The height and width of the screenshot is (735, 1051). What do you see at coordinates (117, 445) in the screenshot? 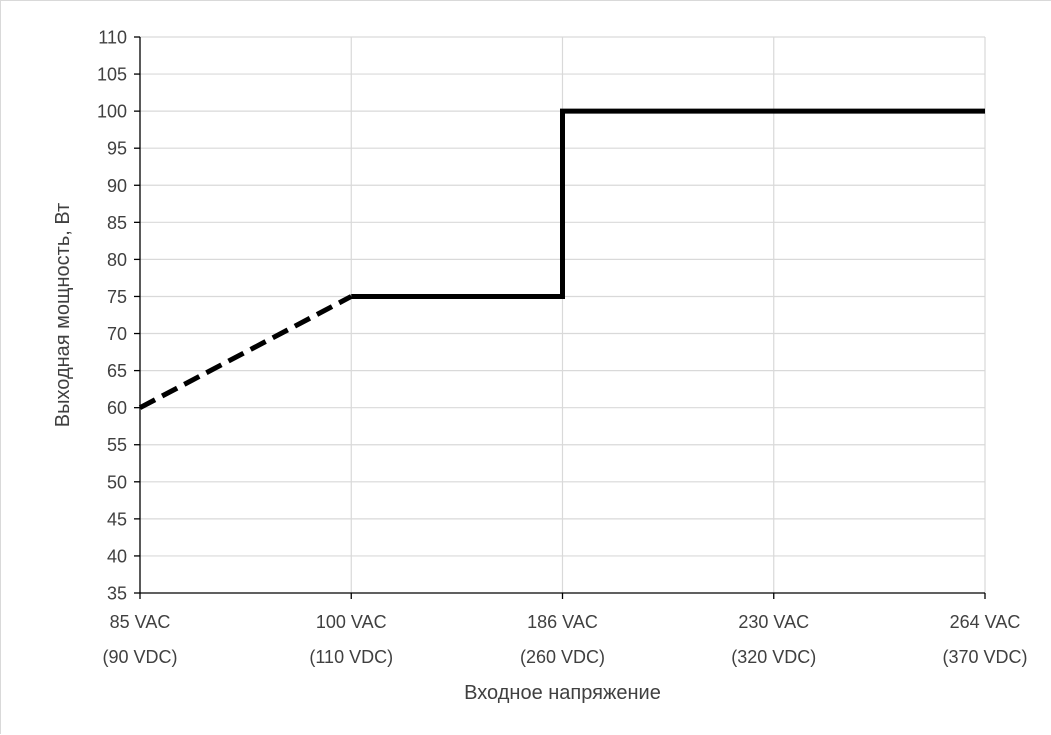
I see `y-tick-label: 55` at bounding box center [117, 445].